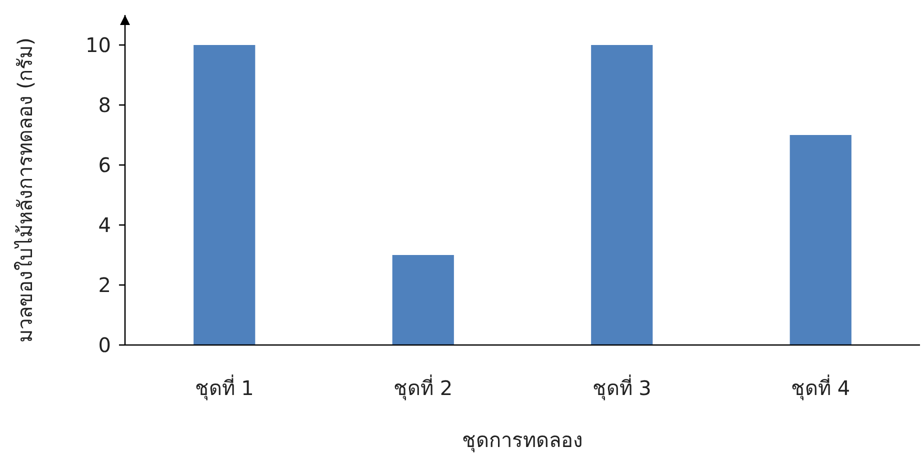 This screenshot has width=923, height=457. What do you see at coordinates (104, 165) in the screenshot?
I see `y-tick-label: 6` at bounding box center [104, 165].